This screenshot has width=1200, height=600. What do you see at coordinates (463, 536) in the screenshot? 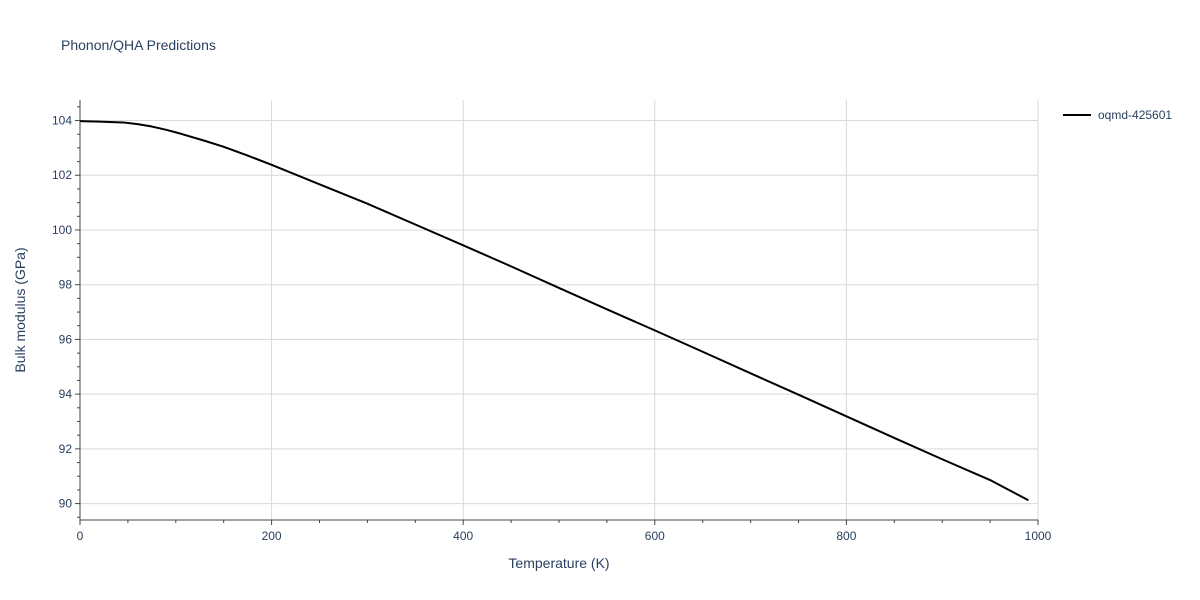
I see `x-tick-label: 400` at bounding box center [463, 536].